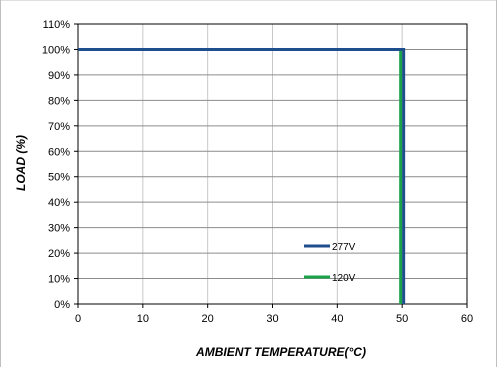 The image size is (497, 372). I want to click on x-tick-label: 10, so click(143, 319).